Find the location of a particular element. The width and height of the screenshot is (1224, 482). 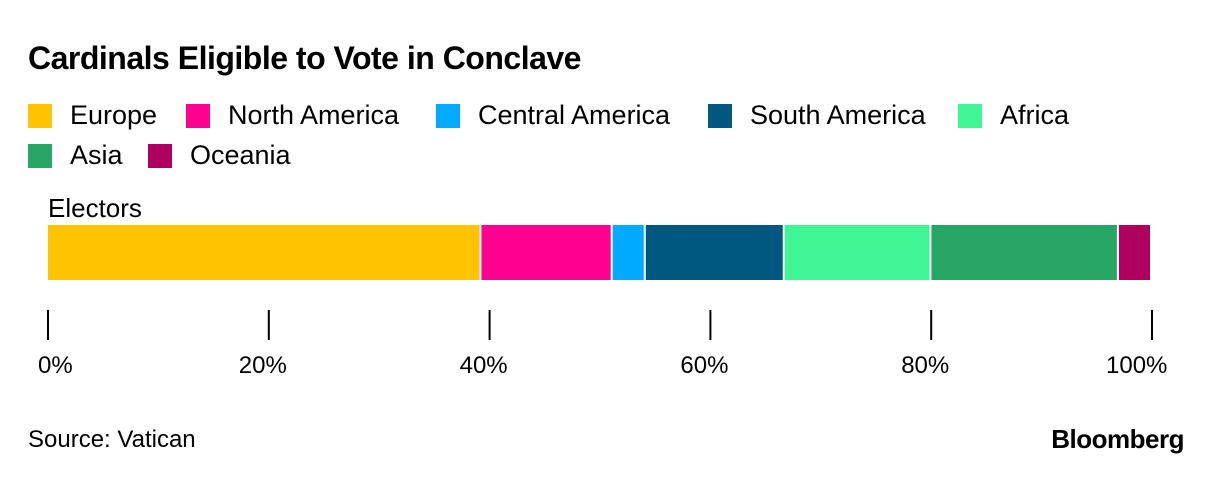

legend-item: Central America is located at coordinates (553, 115).